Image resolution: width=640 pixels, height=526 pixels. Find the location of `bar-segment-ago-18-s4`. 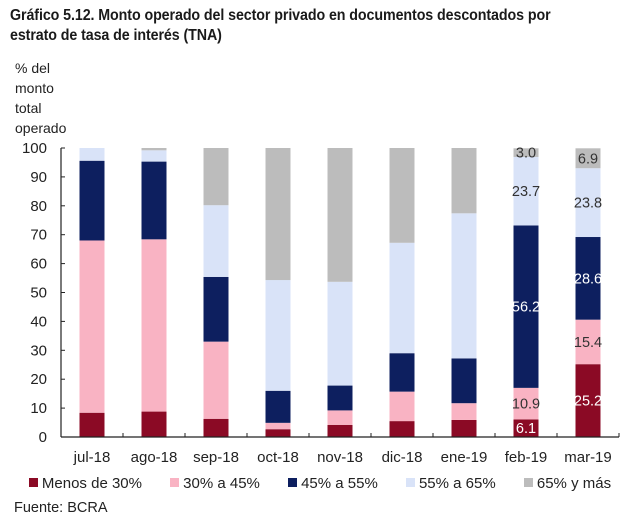

bar-segment-ago-18-s4 is located at coordinates (154, 149).